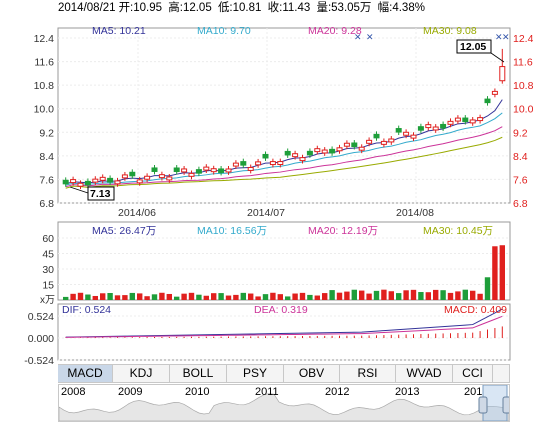  Describe the element at coordinates (312, 373) in the screenshot. I see `tab-obv: OBV` at that location.